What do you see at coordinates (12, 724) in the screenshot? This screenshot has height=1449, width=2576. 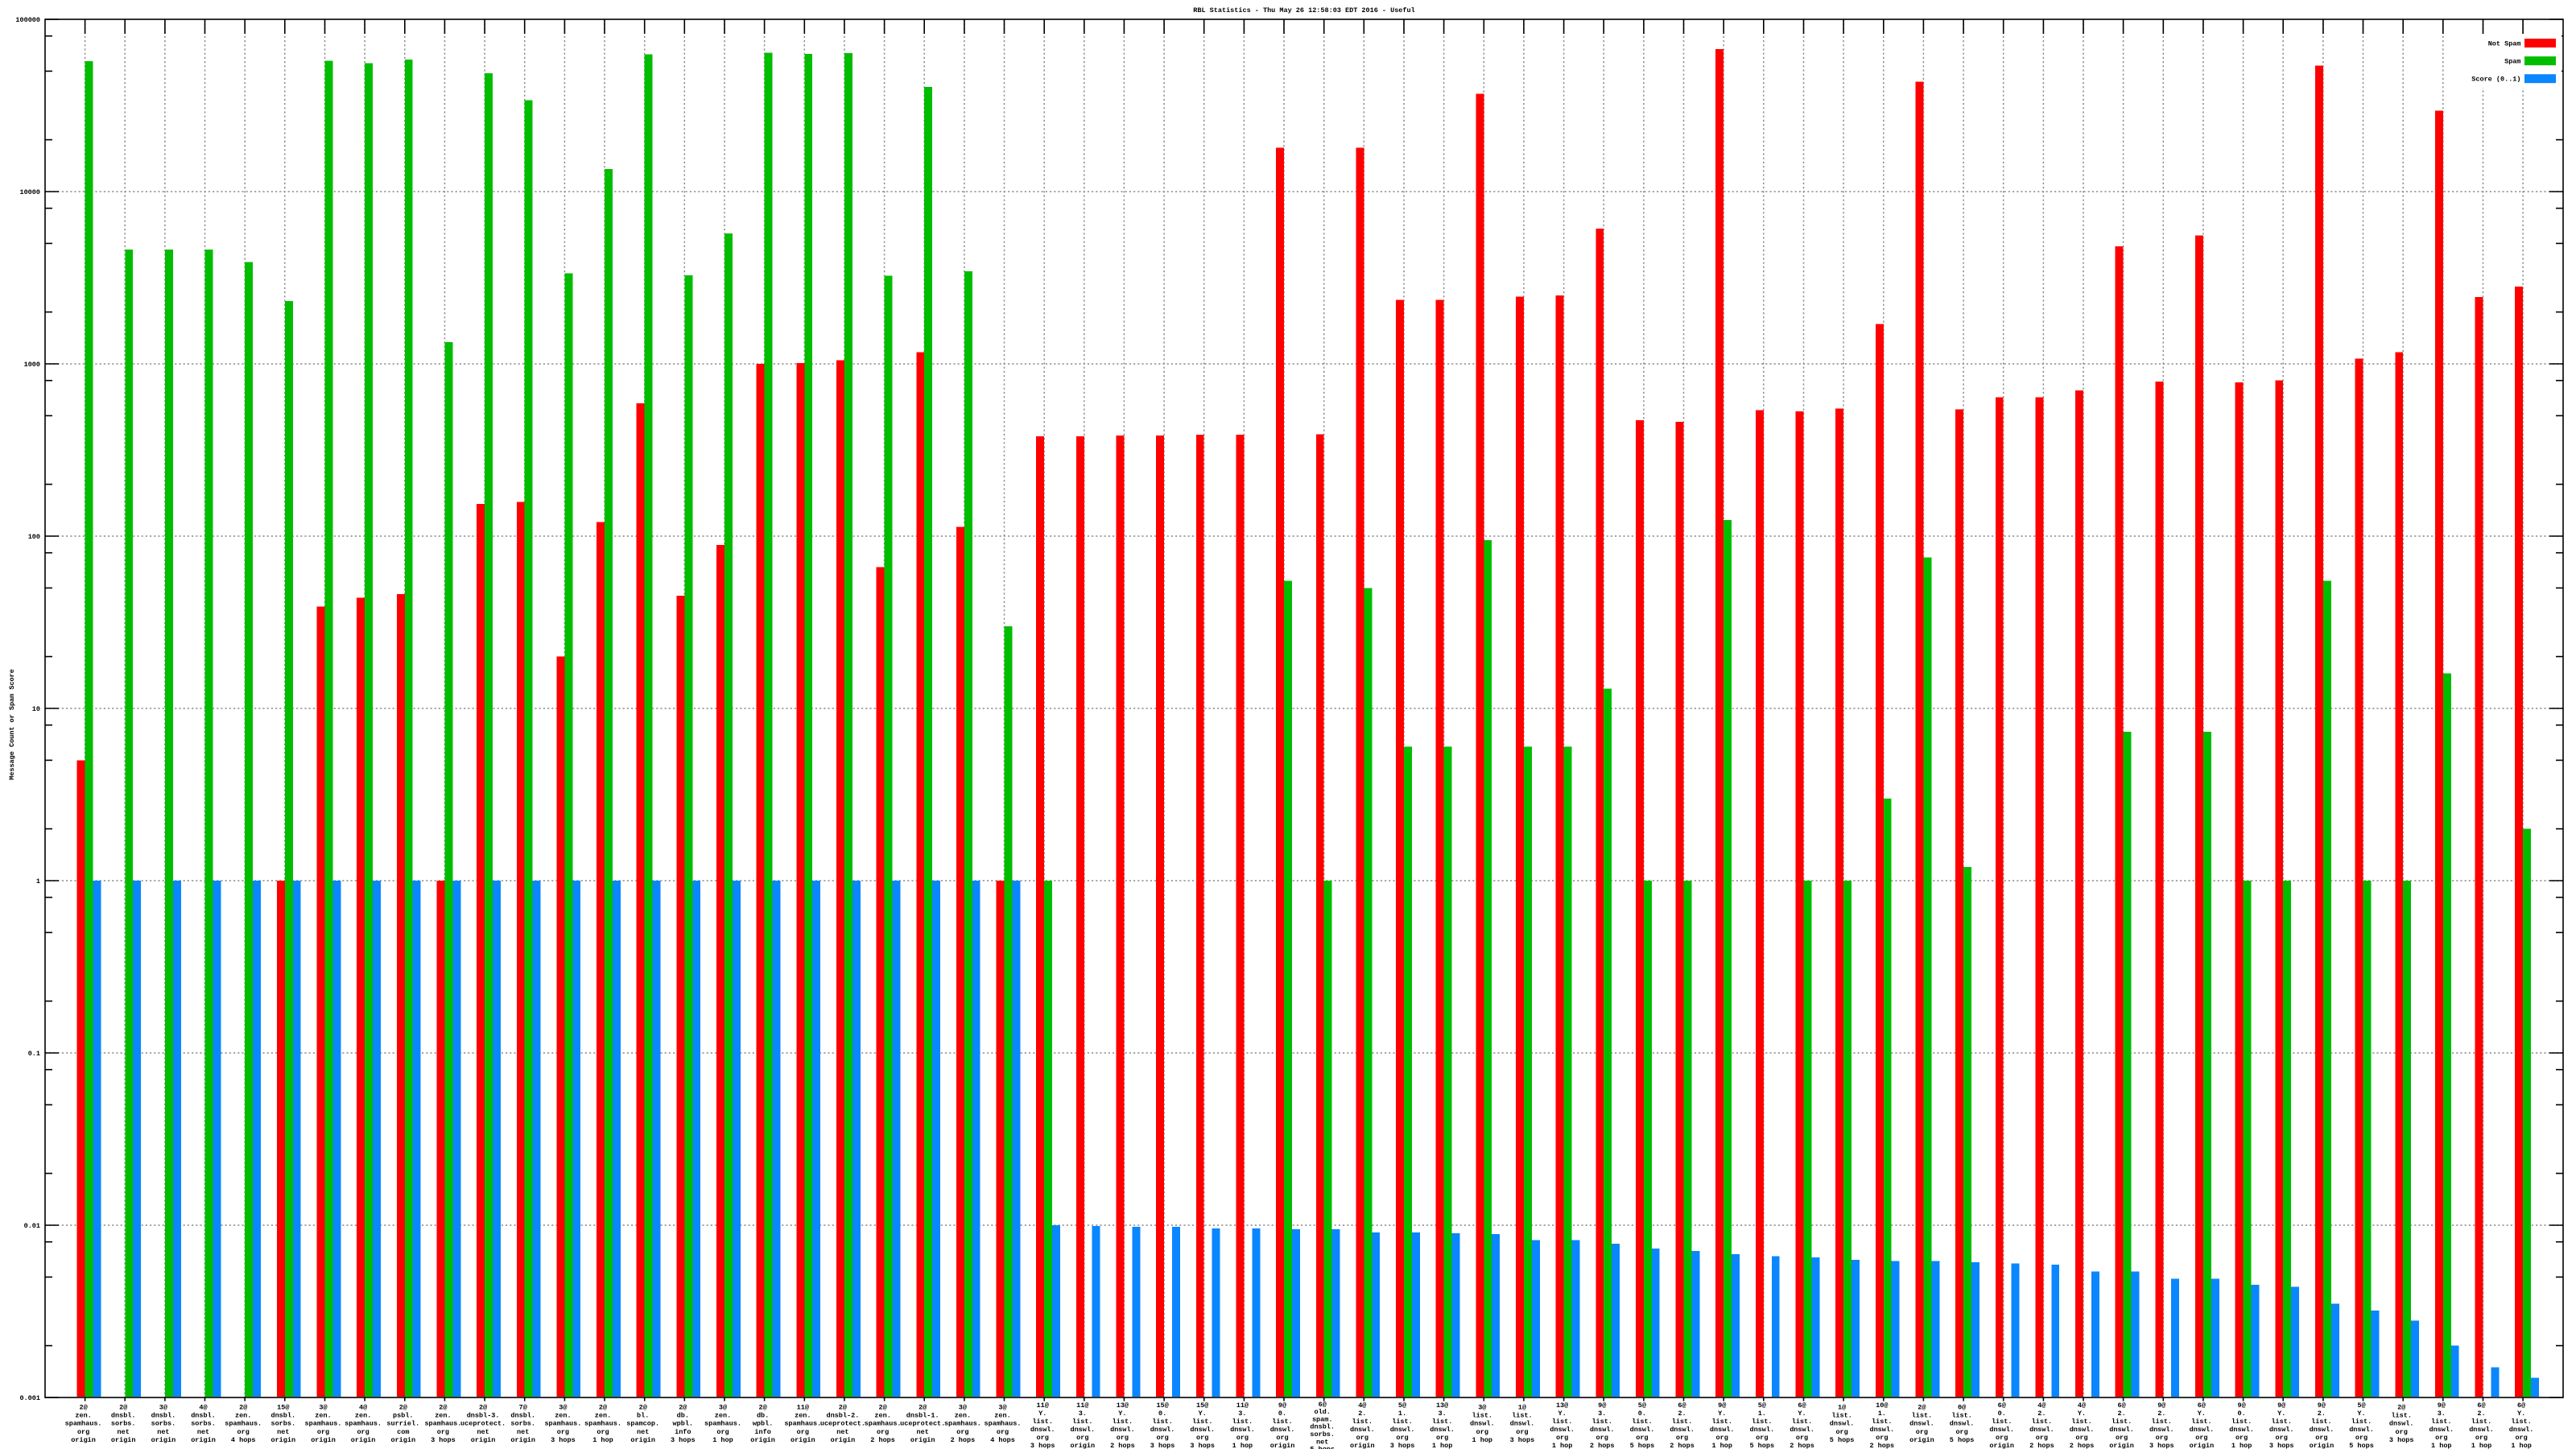 I see `svg-text: Message Count or Spam Score` at bounding box center [12, 724].